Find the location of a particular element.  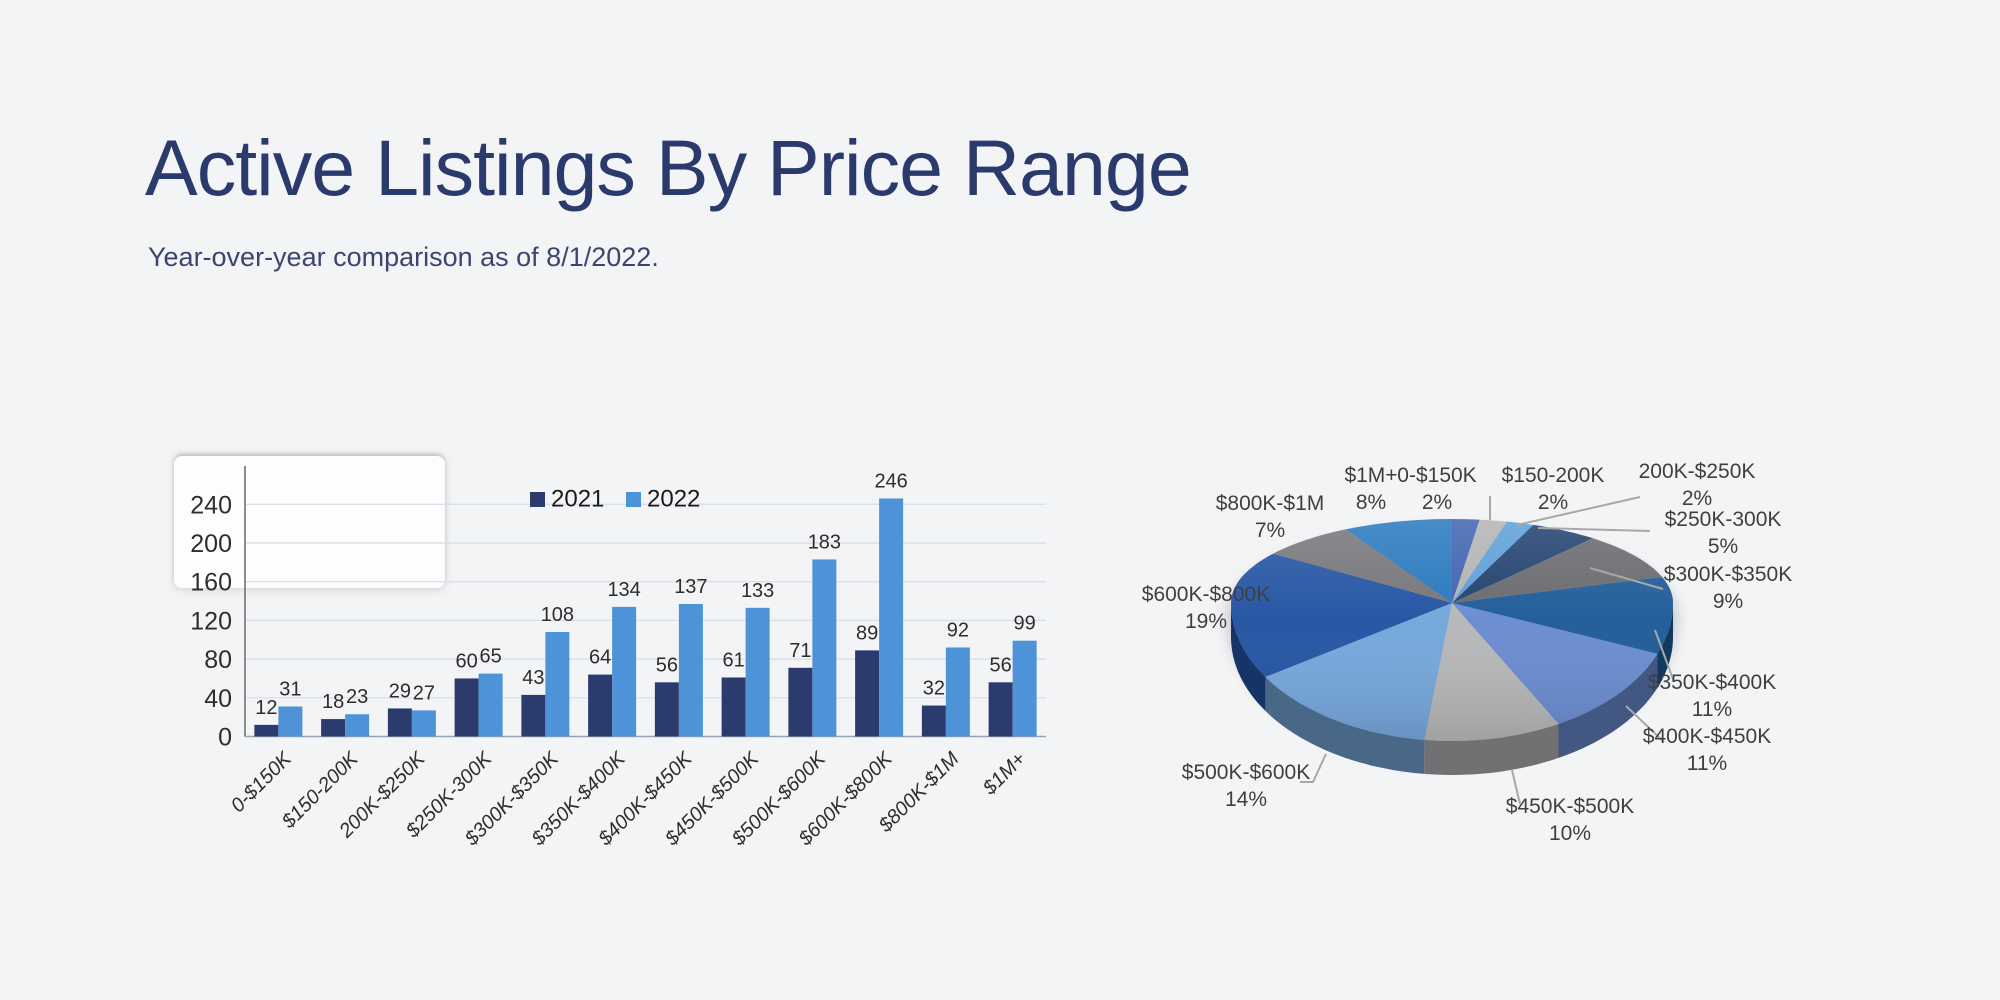

pie-label-category: $600K-$800K is located at coordinates (1206, 594).